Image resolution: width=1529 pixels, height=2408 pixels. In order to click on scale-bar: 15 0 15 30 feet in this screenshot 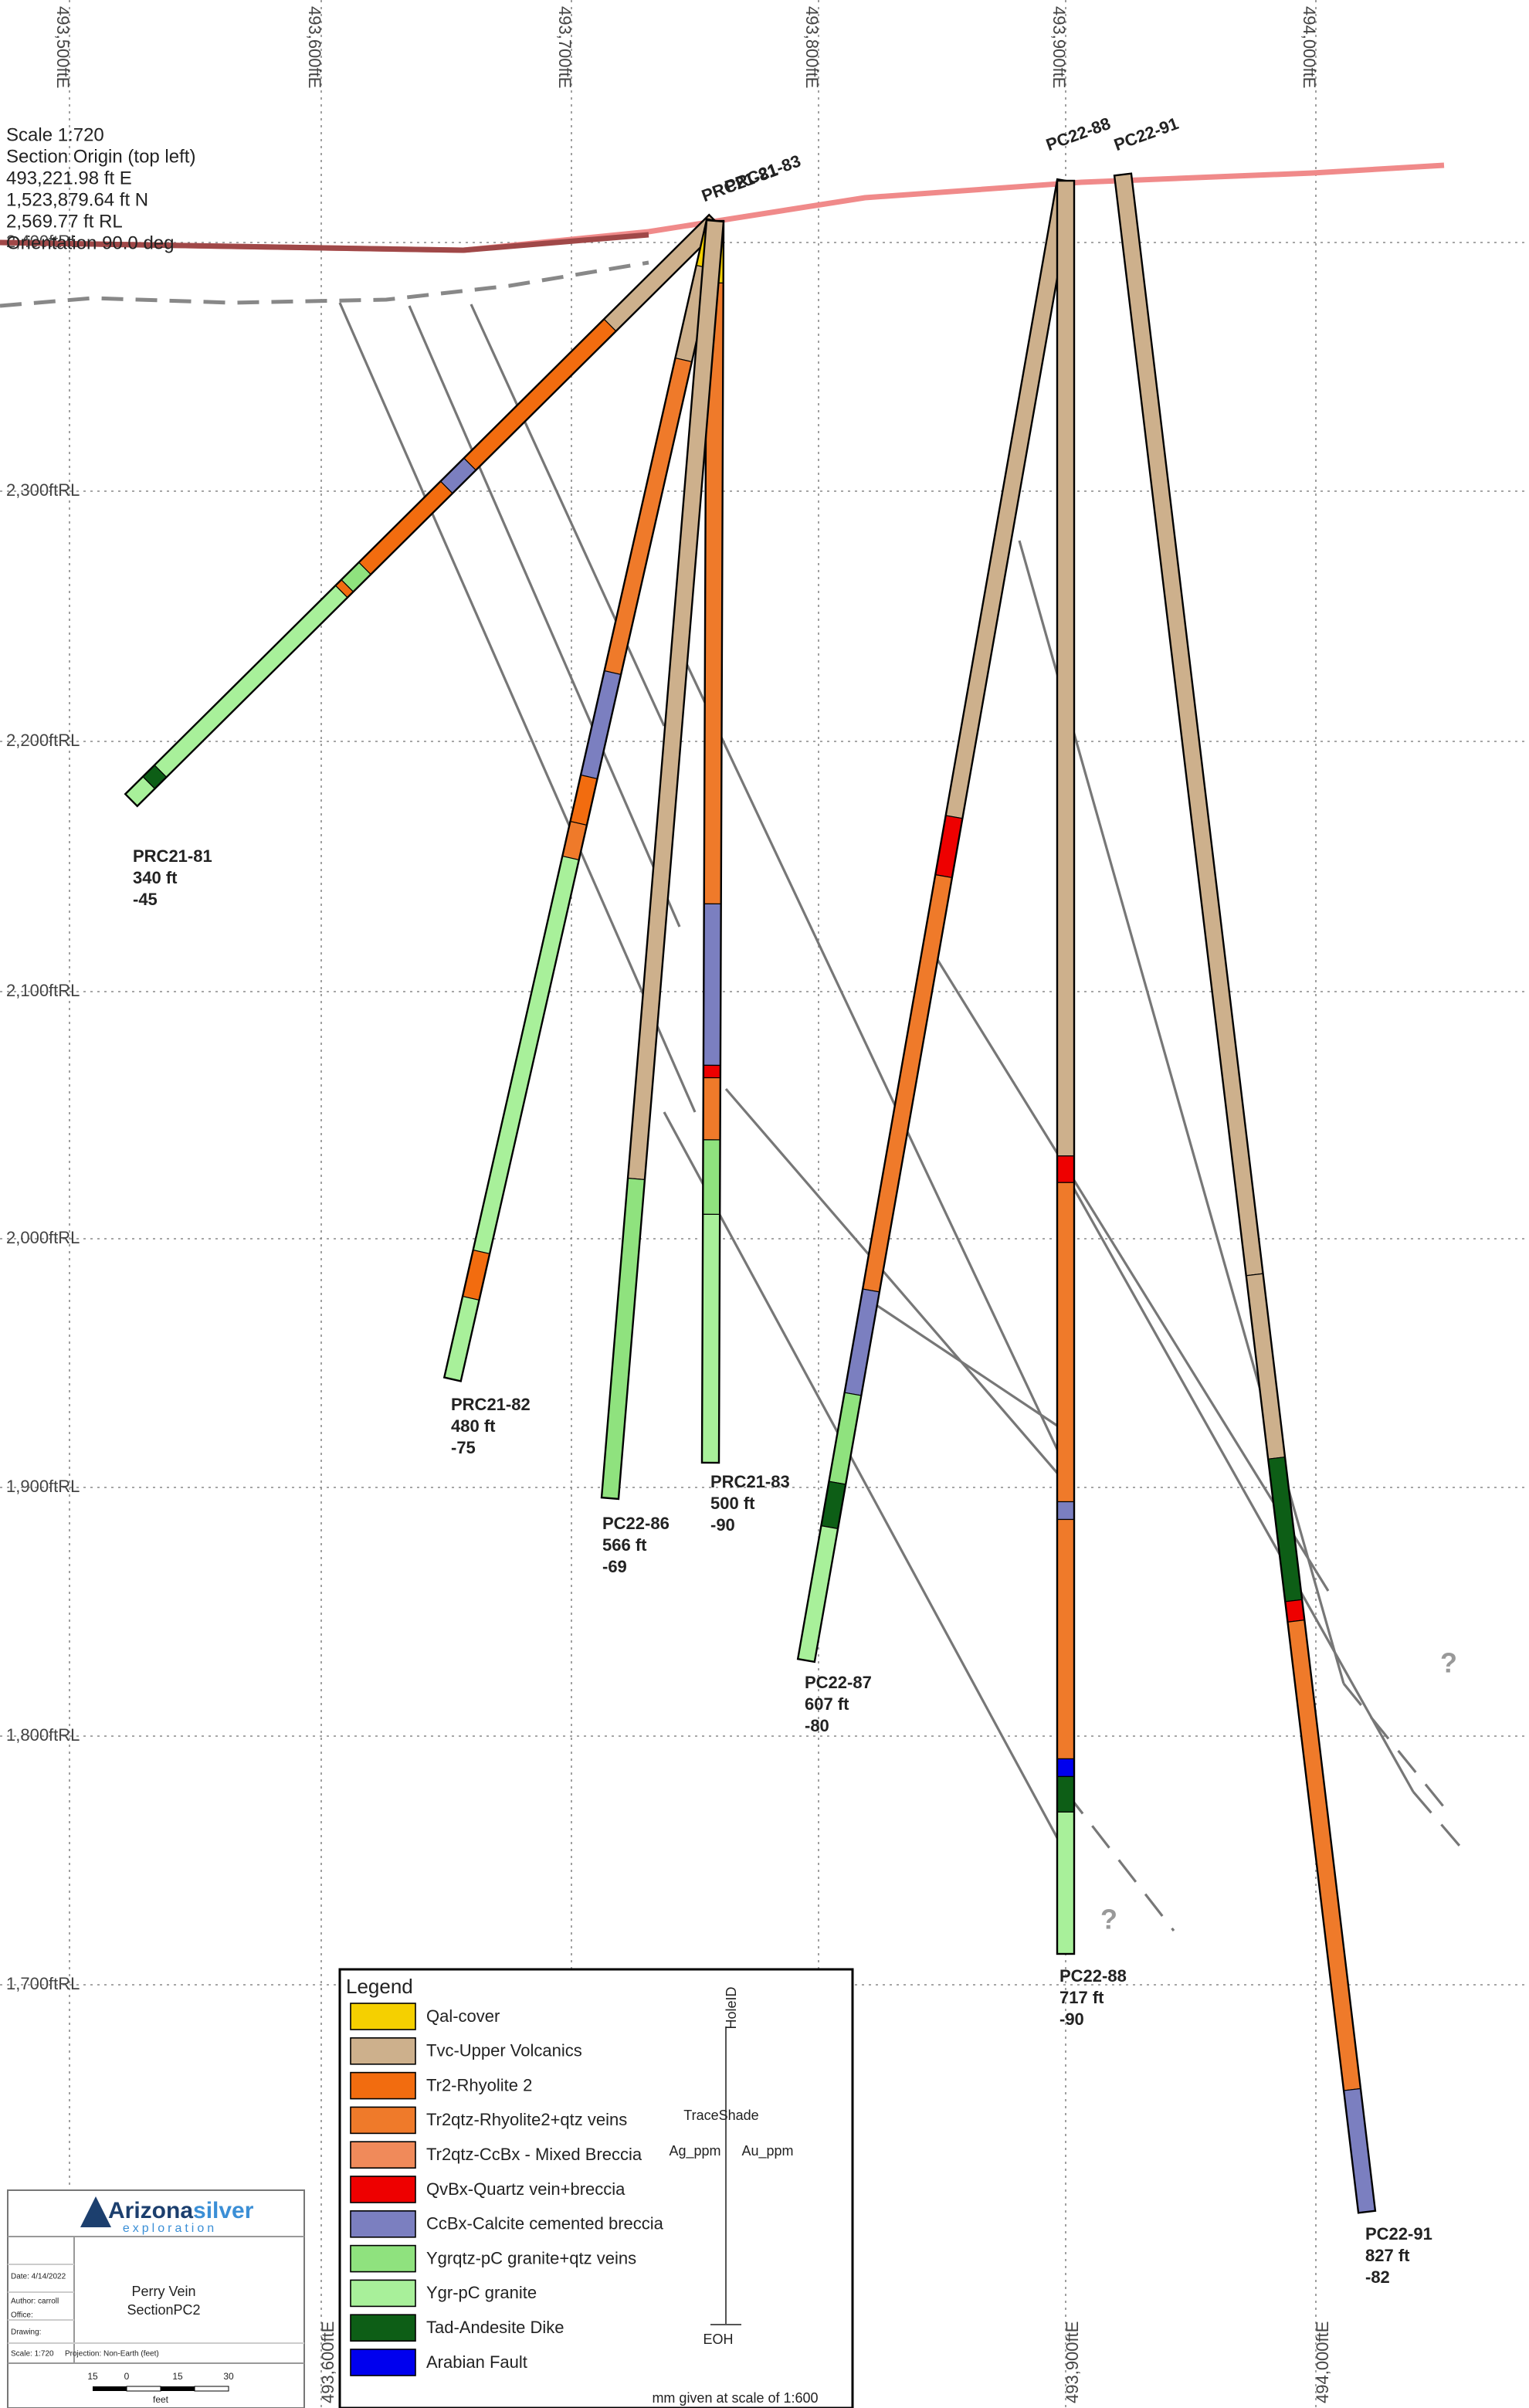, I will do `click(160, 2388)`.